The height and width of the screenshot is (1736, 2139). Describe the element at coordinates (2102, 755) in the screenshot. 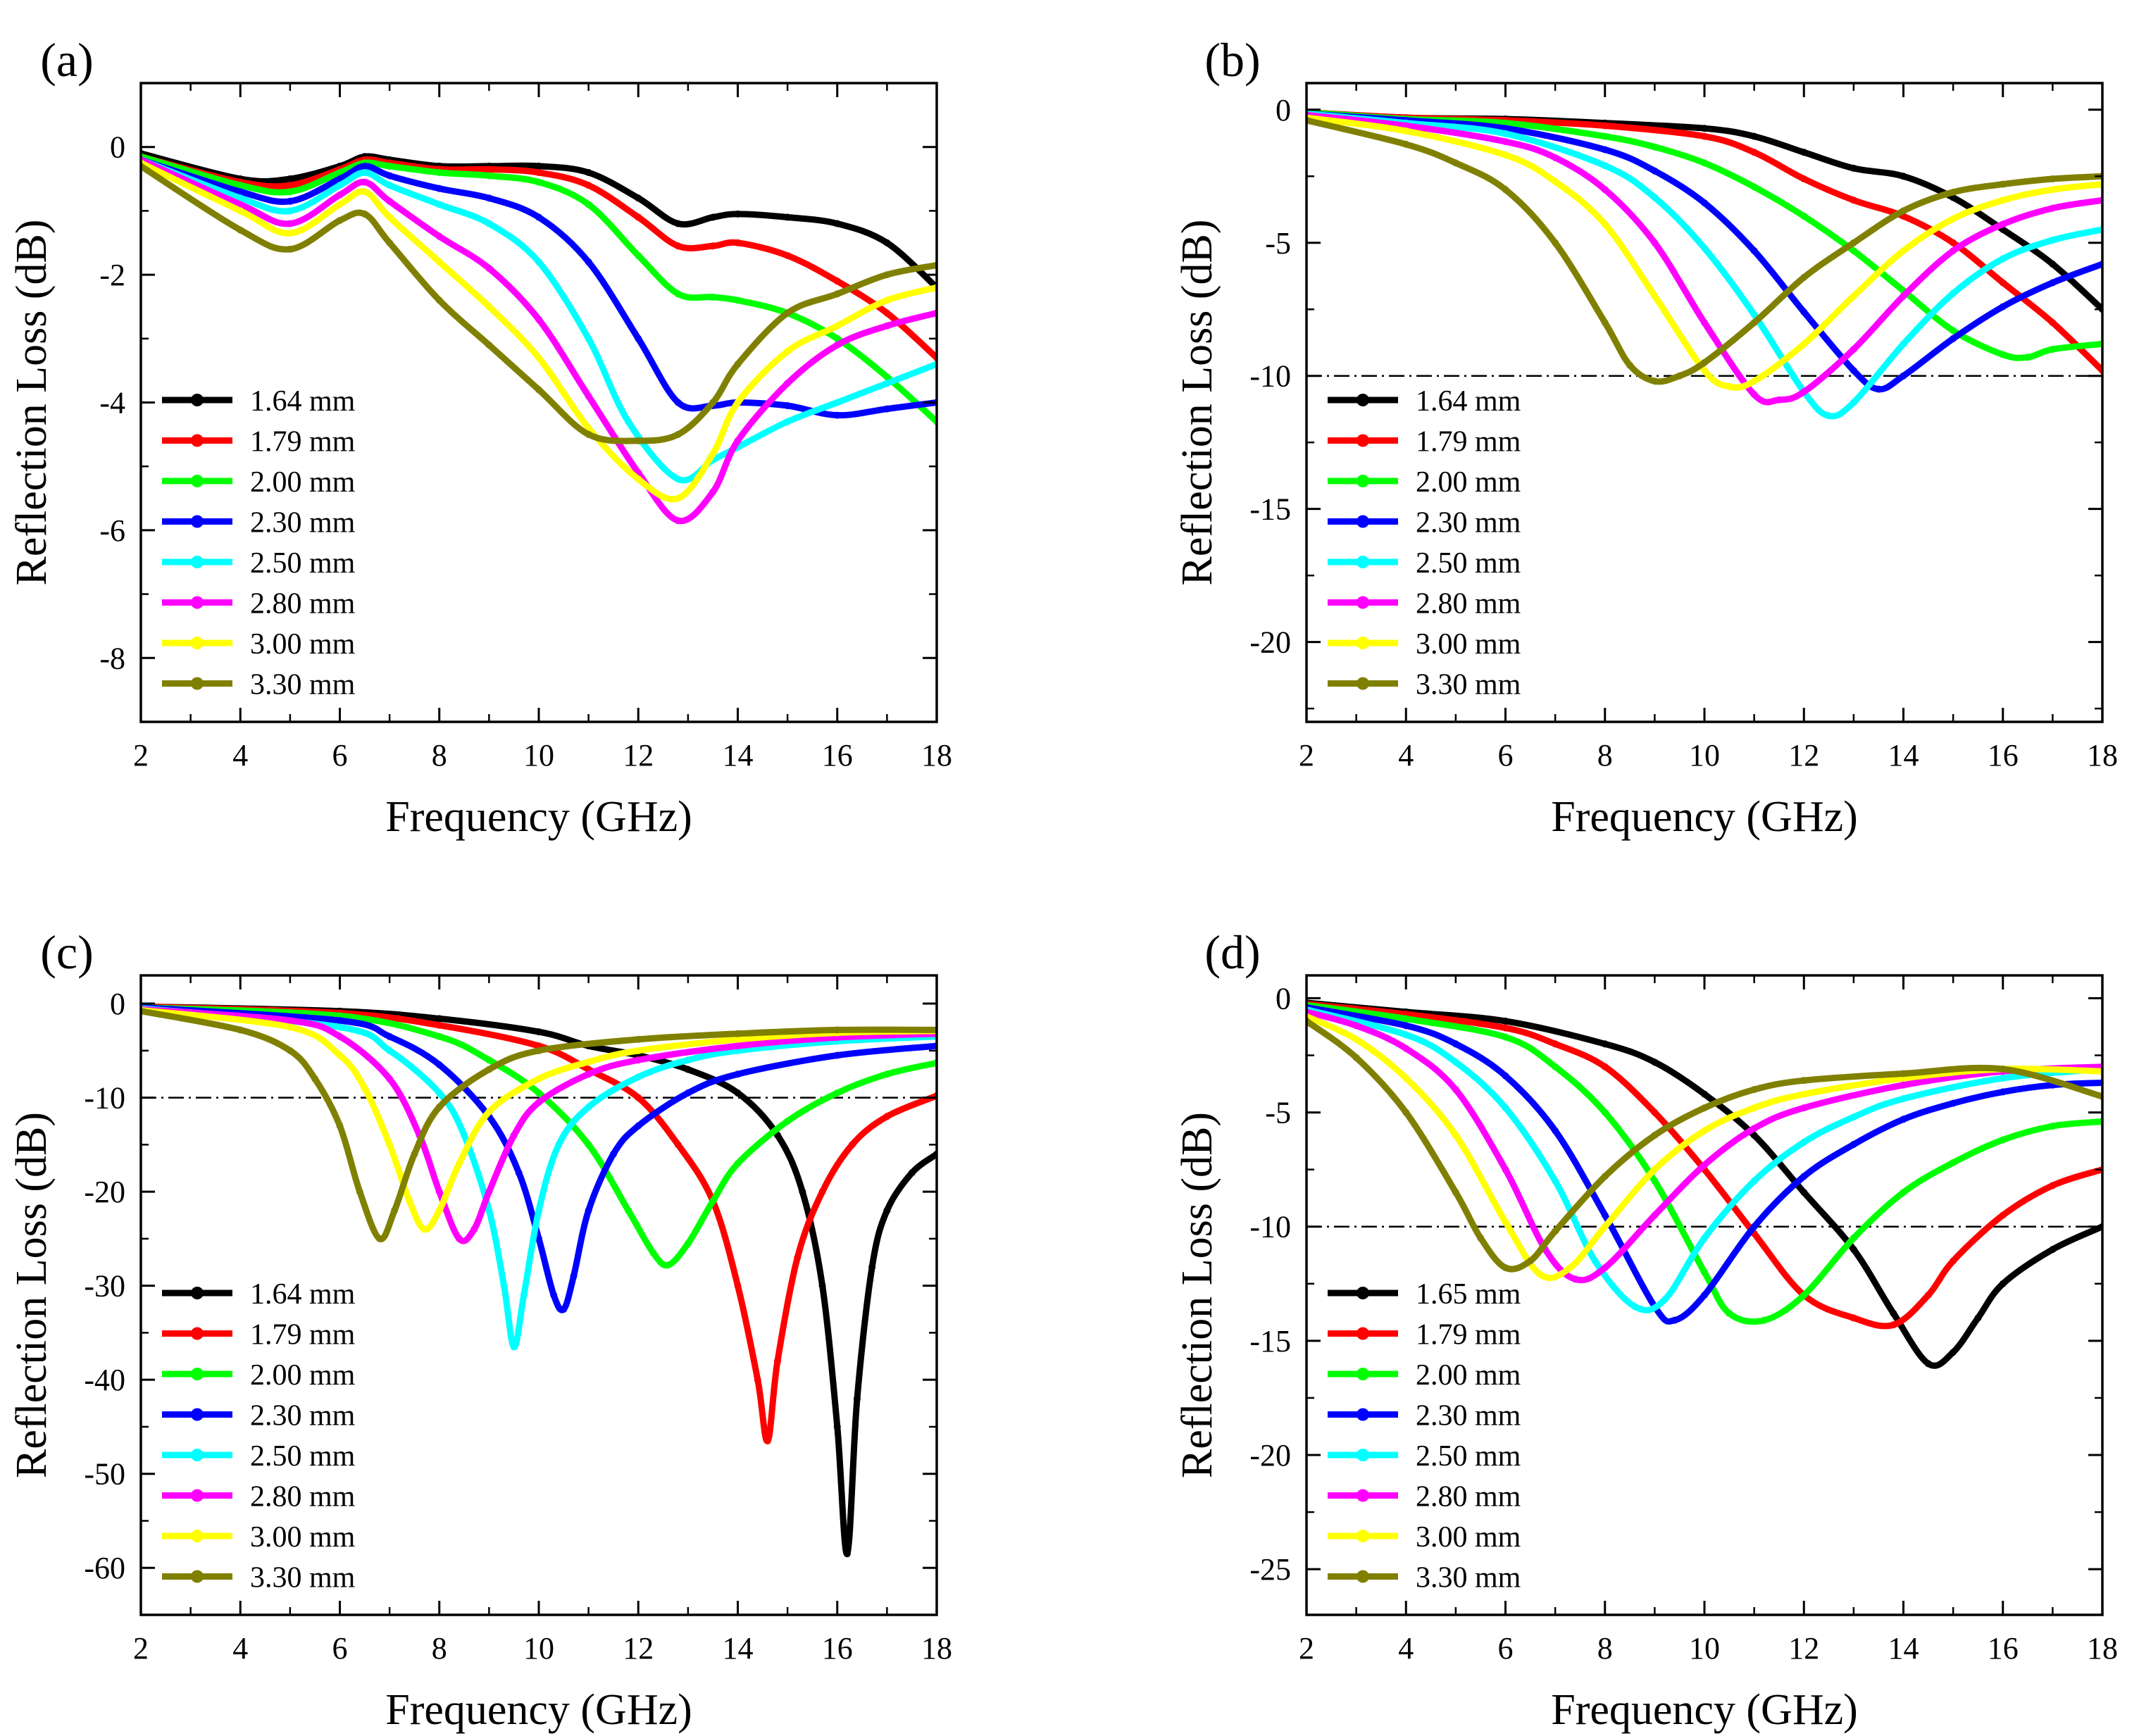

I see `x-tick-label: 18` at that location.